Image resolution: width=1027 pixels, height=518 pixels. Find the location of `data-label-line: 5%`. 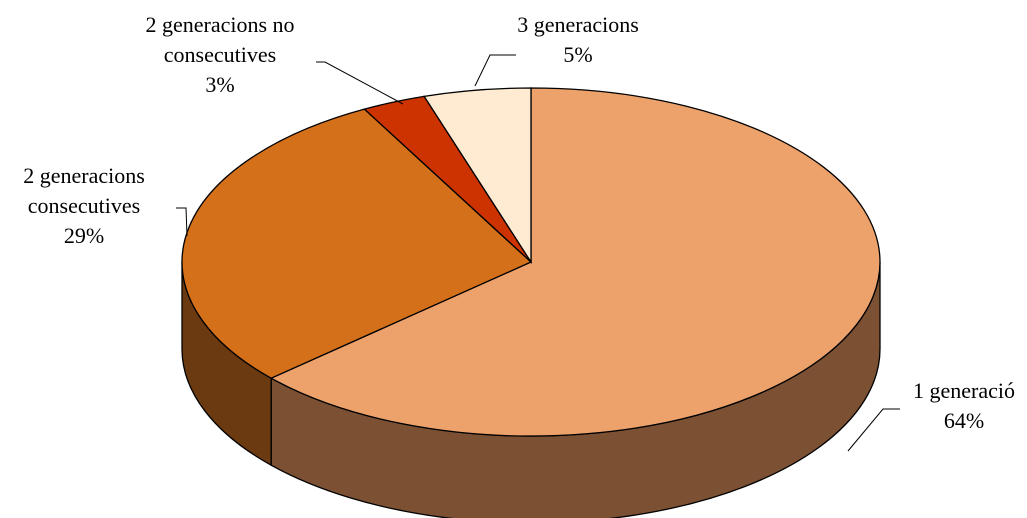

data-label-line: 5% is located at coordinates (577, 54).